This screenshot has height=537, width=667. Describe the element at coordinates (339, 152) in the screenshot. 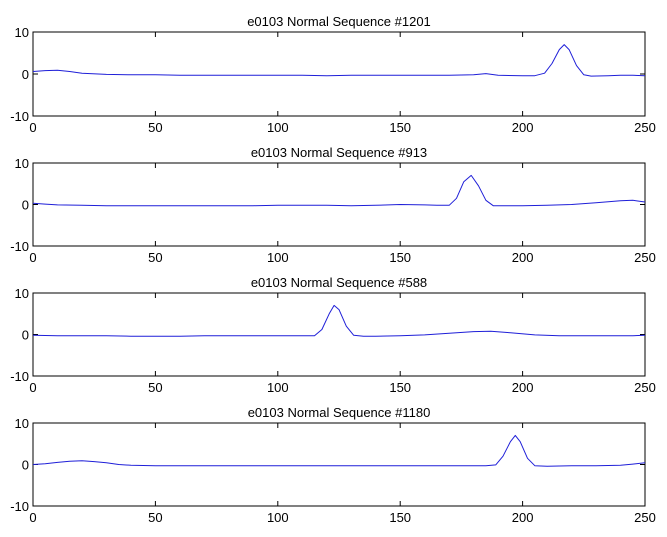

I see `chart-title: e0103 Normal Sequence #913` at that location.